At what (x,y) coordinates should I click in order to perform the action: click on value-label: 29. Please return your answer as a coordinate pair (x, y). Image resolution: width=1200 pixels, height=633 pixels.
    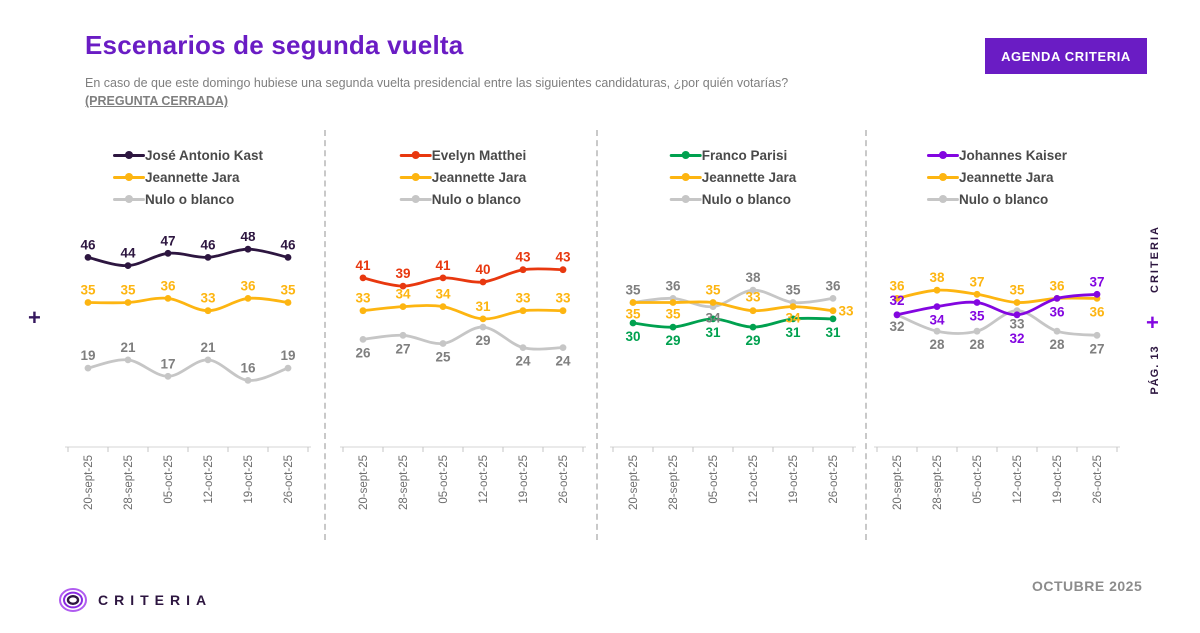
    Looking at the image, I should click on (752, 340).